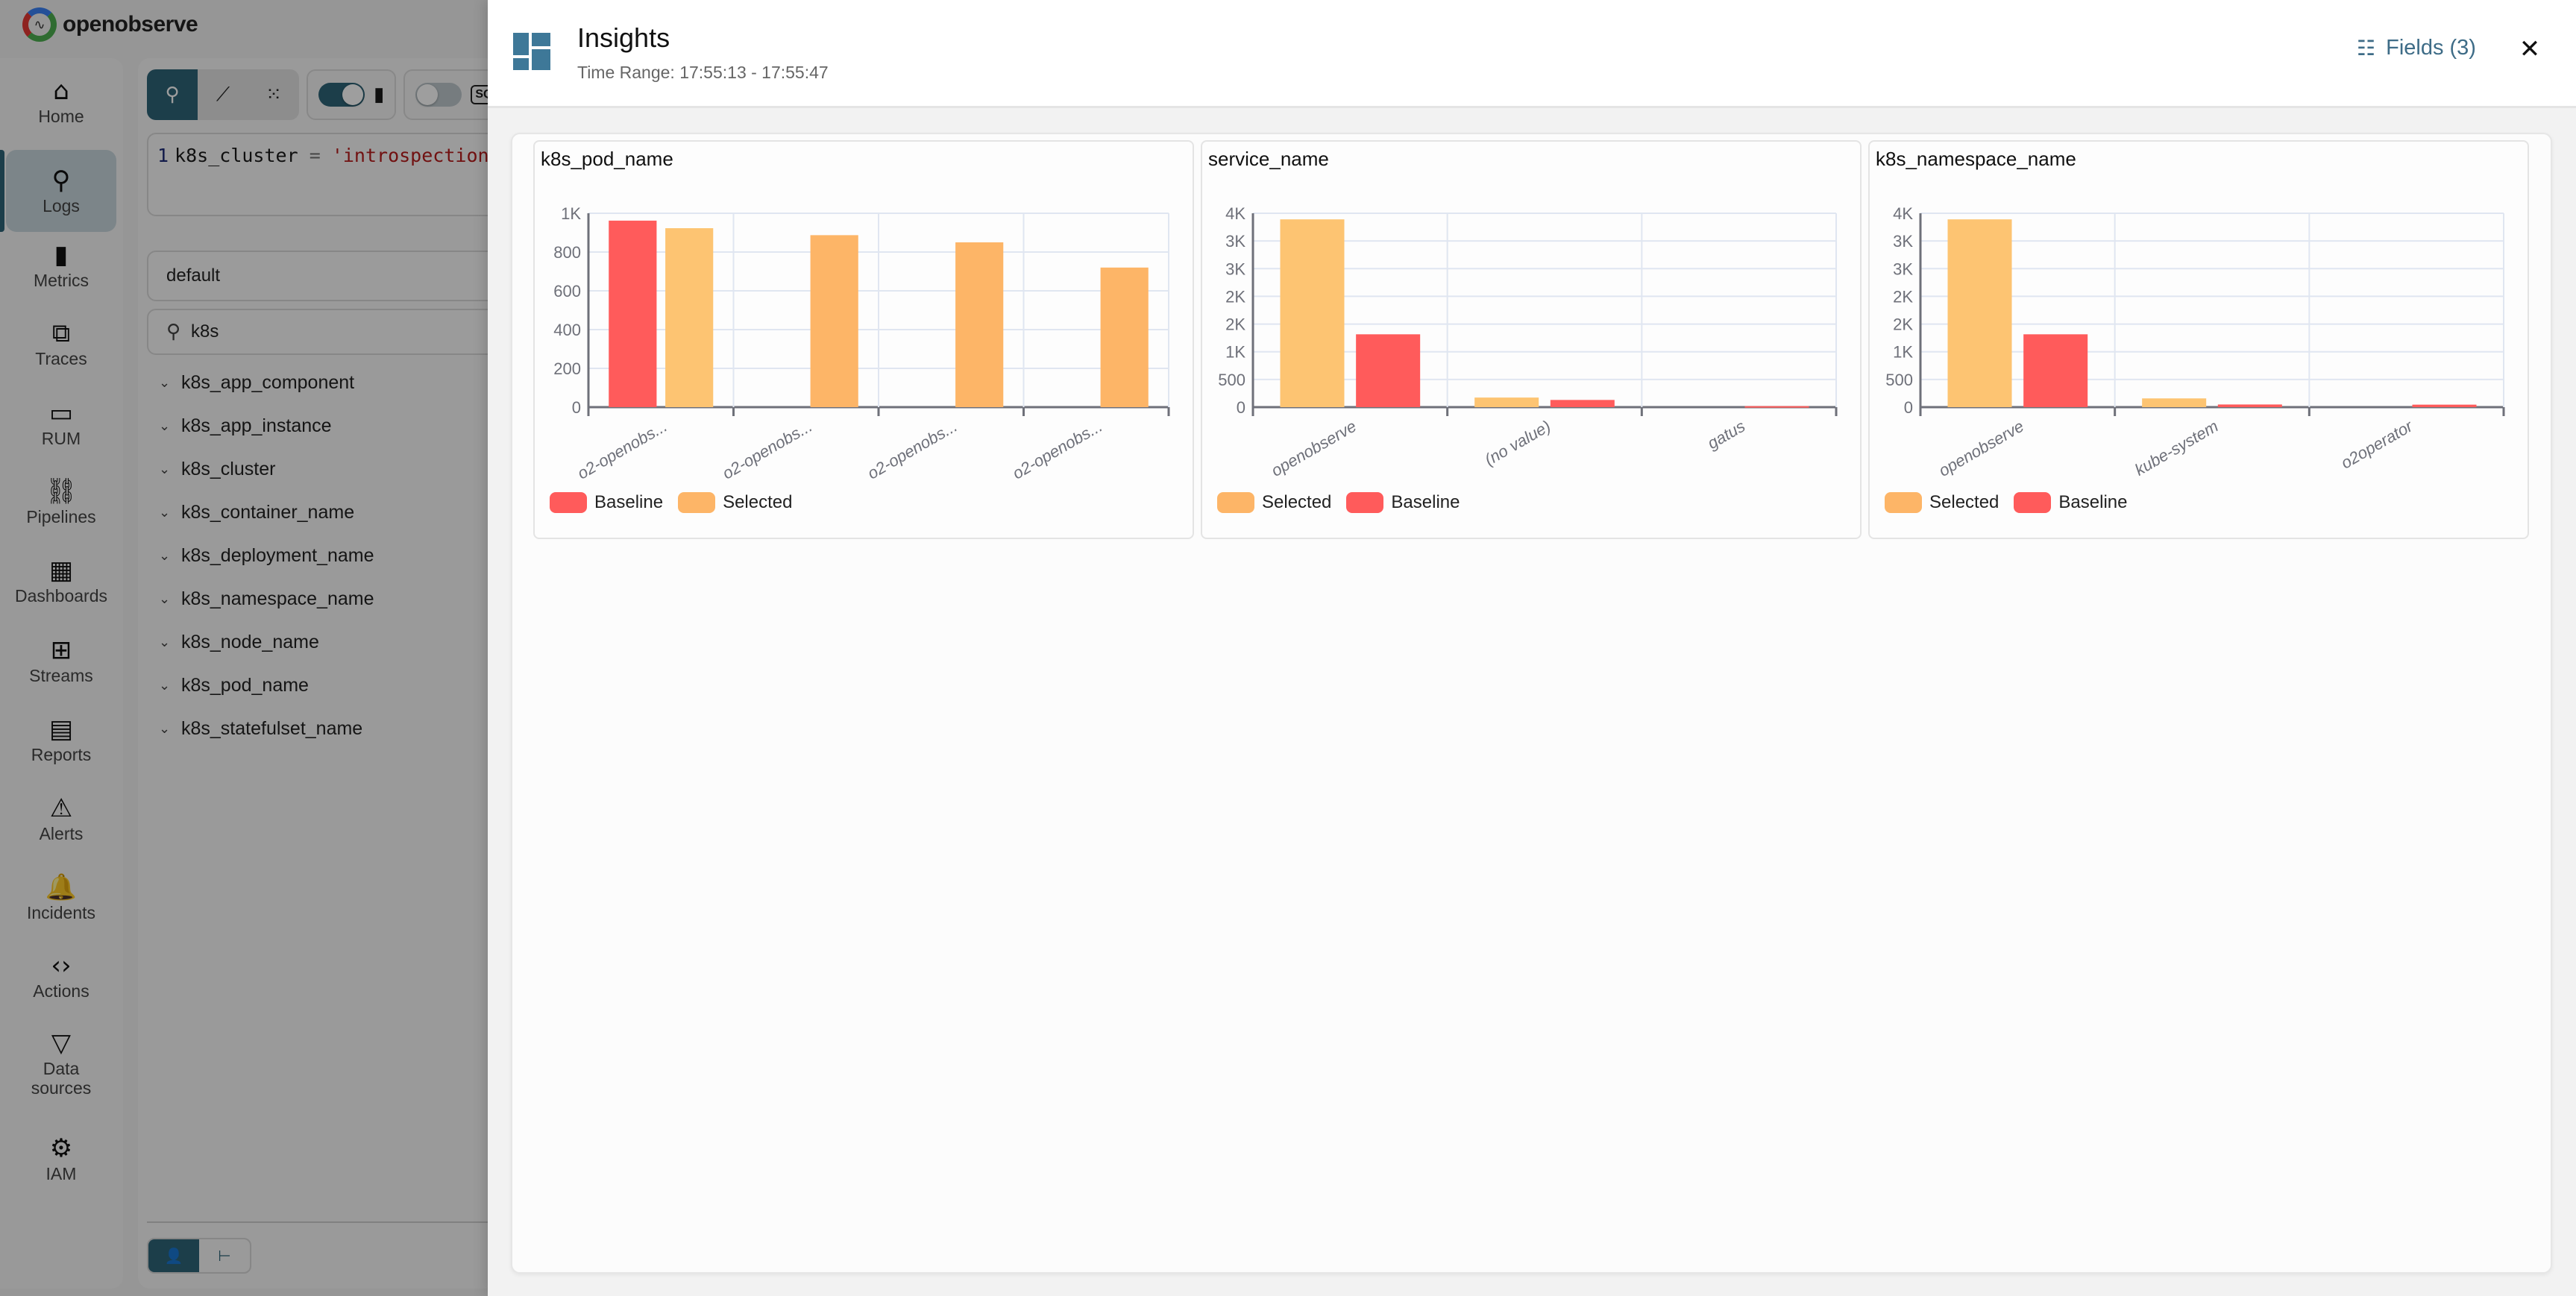 Image resolution: width=2576 pixels, height=1296 pixels. Describe the element at coordinates (62, 834) in the screenshot. I see `sidebar-item-label: Alerts` at that location.